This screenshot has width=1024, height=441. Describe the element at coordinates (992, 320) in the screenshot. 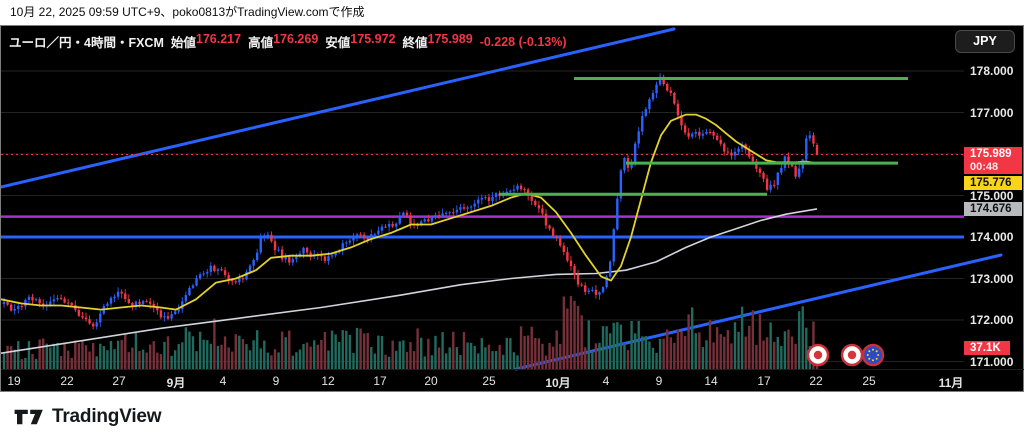

I see `price-tick-label: 172.000` at that location.